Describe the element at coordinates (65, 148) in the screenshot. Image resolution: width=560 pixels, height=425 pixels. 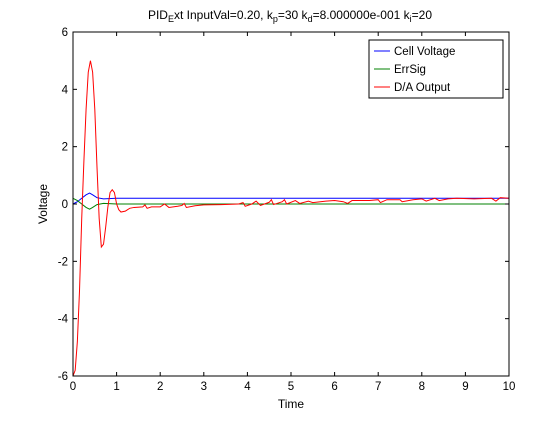
I see `y-tick-label: 2` at that location.